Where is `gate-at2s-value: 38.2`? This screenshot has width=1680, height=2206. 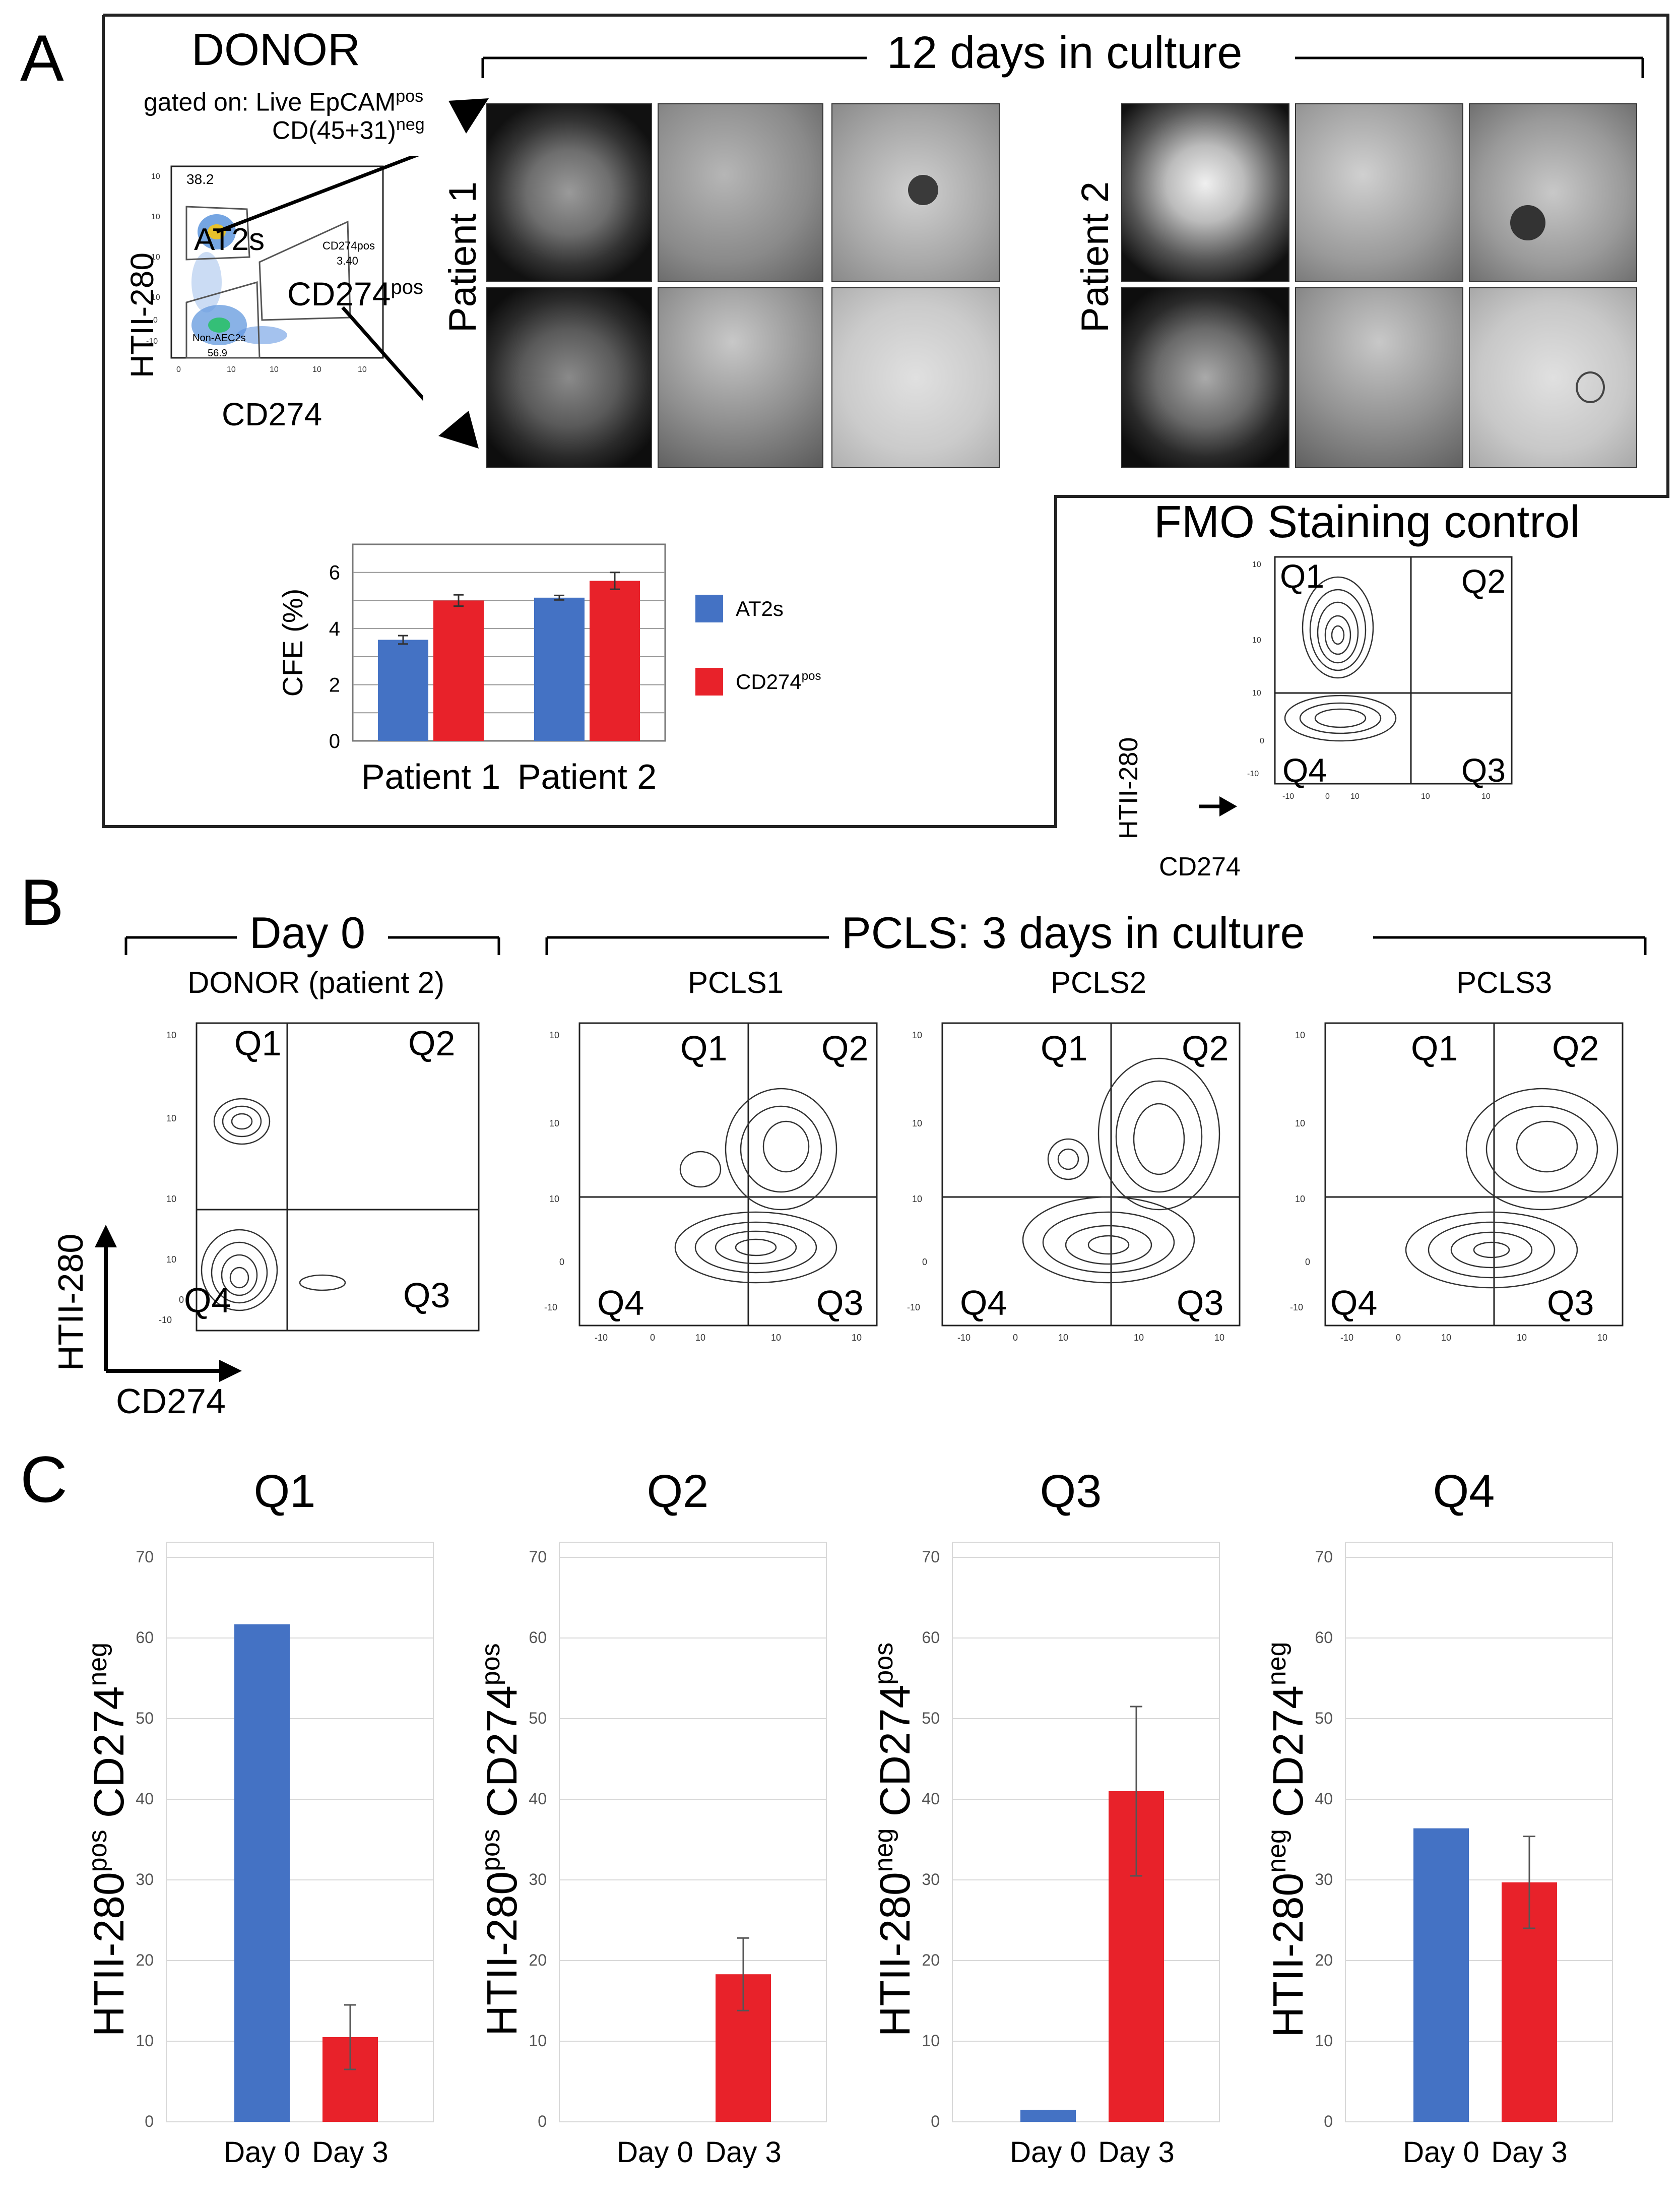 gate-at2s-value: 38.2 is located at coordinates (200, 179).